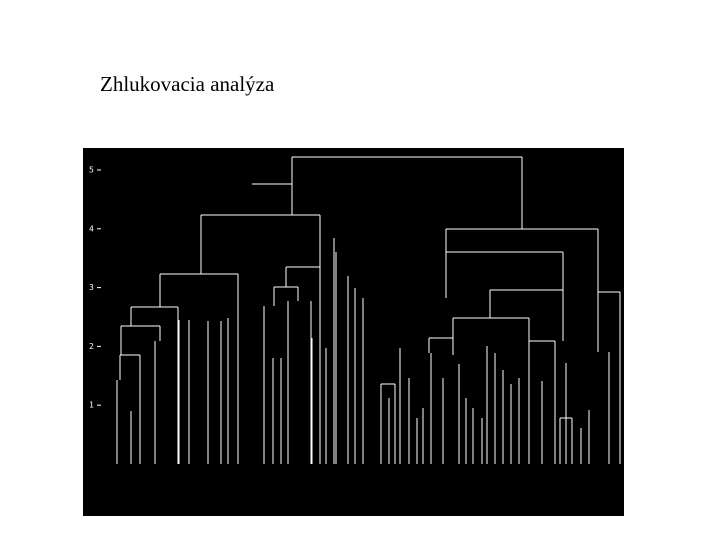  I want to click on y-tick-label: 5, so click(91, 170).